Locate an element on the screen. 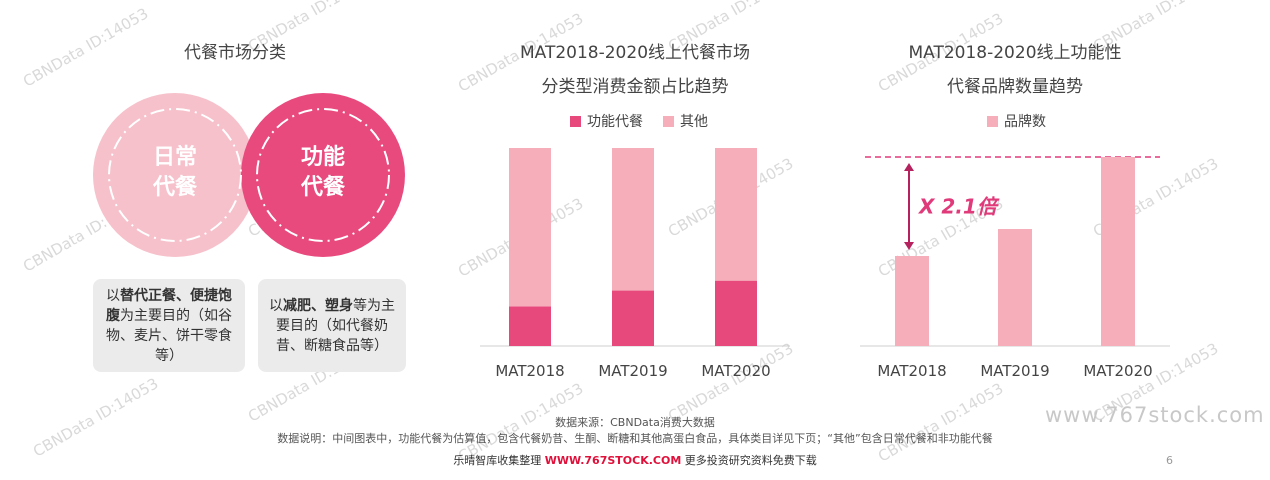 This screenshot has height=480, width=1270. share-tick-mat2019: MAT2019 is located at coordinates (632, 371).